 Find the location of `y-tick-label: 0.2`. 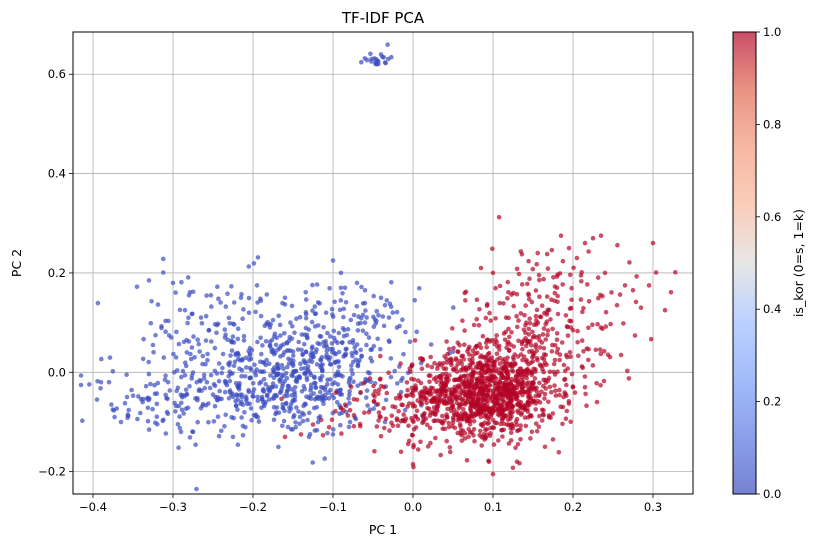

y-tick-label: 0.2 is located at coordinates (57, 273).